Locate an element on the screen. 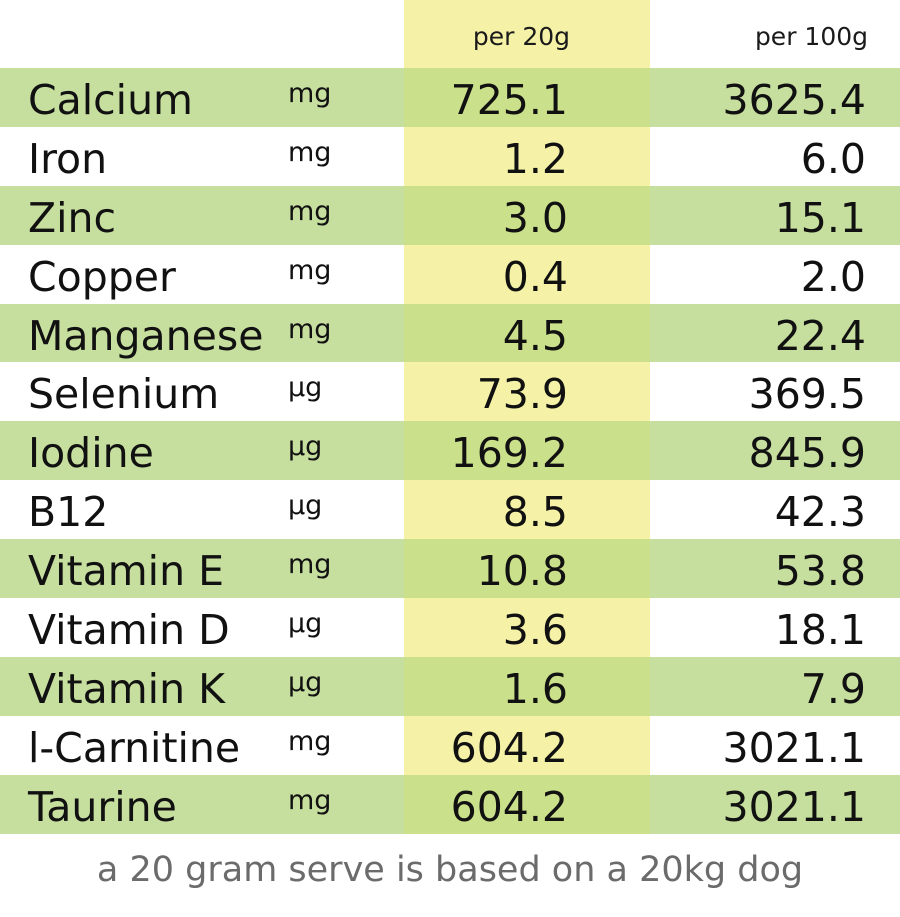 The image size is (900, 917). value-per-100g: 3625.4 is located at coordinates (794, 100).